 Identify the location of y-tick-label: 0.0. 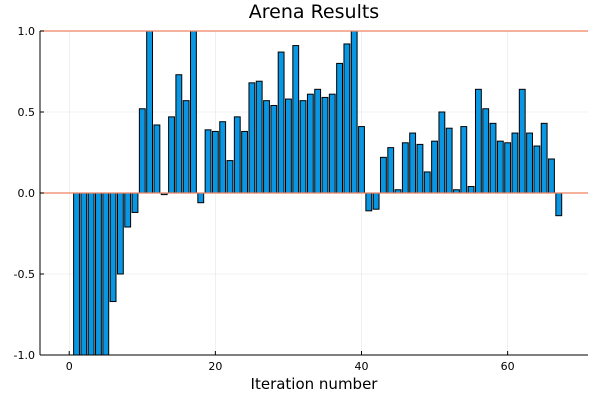
(27, 193).